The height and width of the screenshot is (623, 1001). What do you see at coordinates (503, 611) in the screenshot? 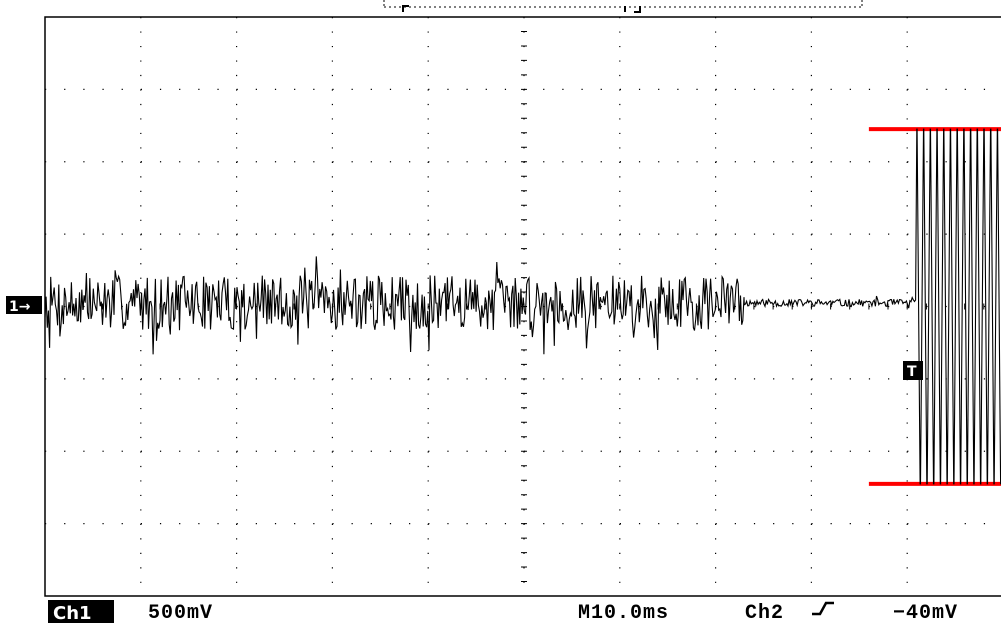
I see `readout-bar: Ch1 500mV M10.0ms Ch2 −40mV` at bounding box center [503, 611].